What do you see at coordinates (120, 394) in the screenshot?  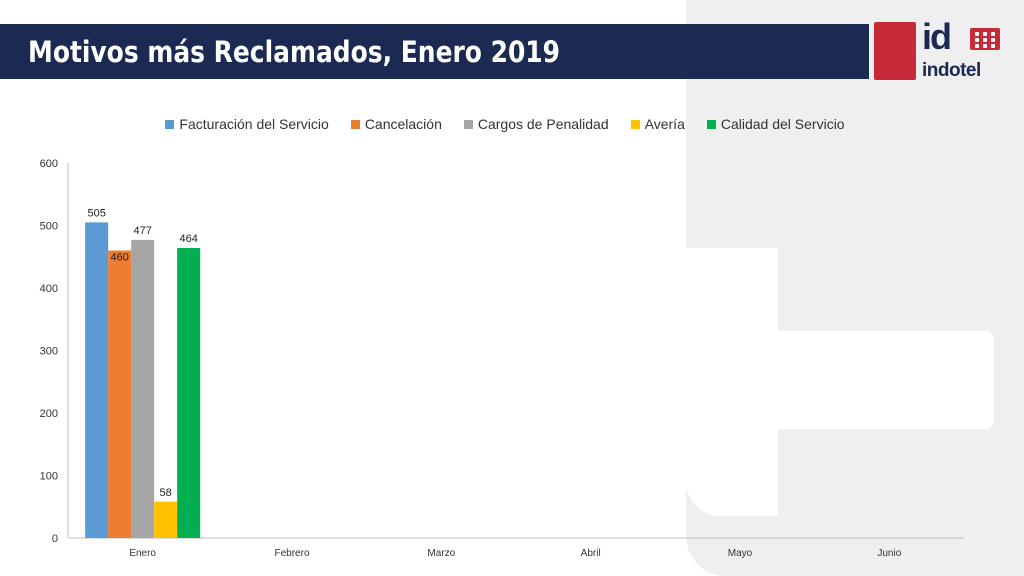 I see `bar-cancelaci-n` at bounding box center [120, 394].